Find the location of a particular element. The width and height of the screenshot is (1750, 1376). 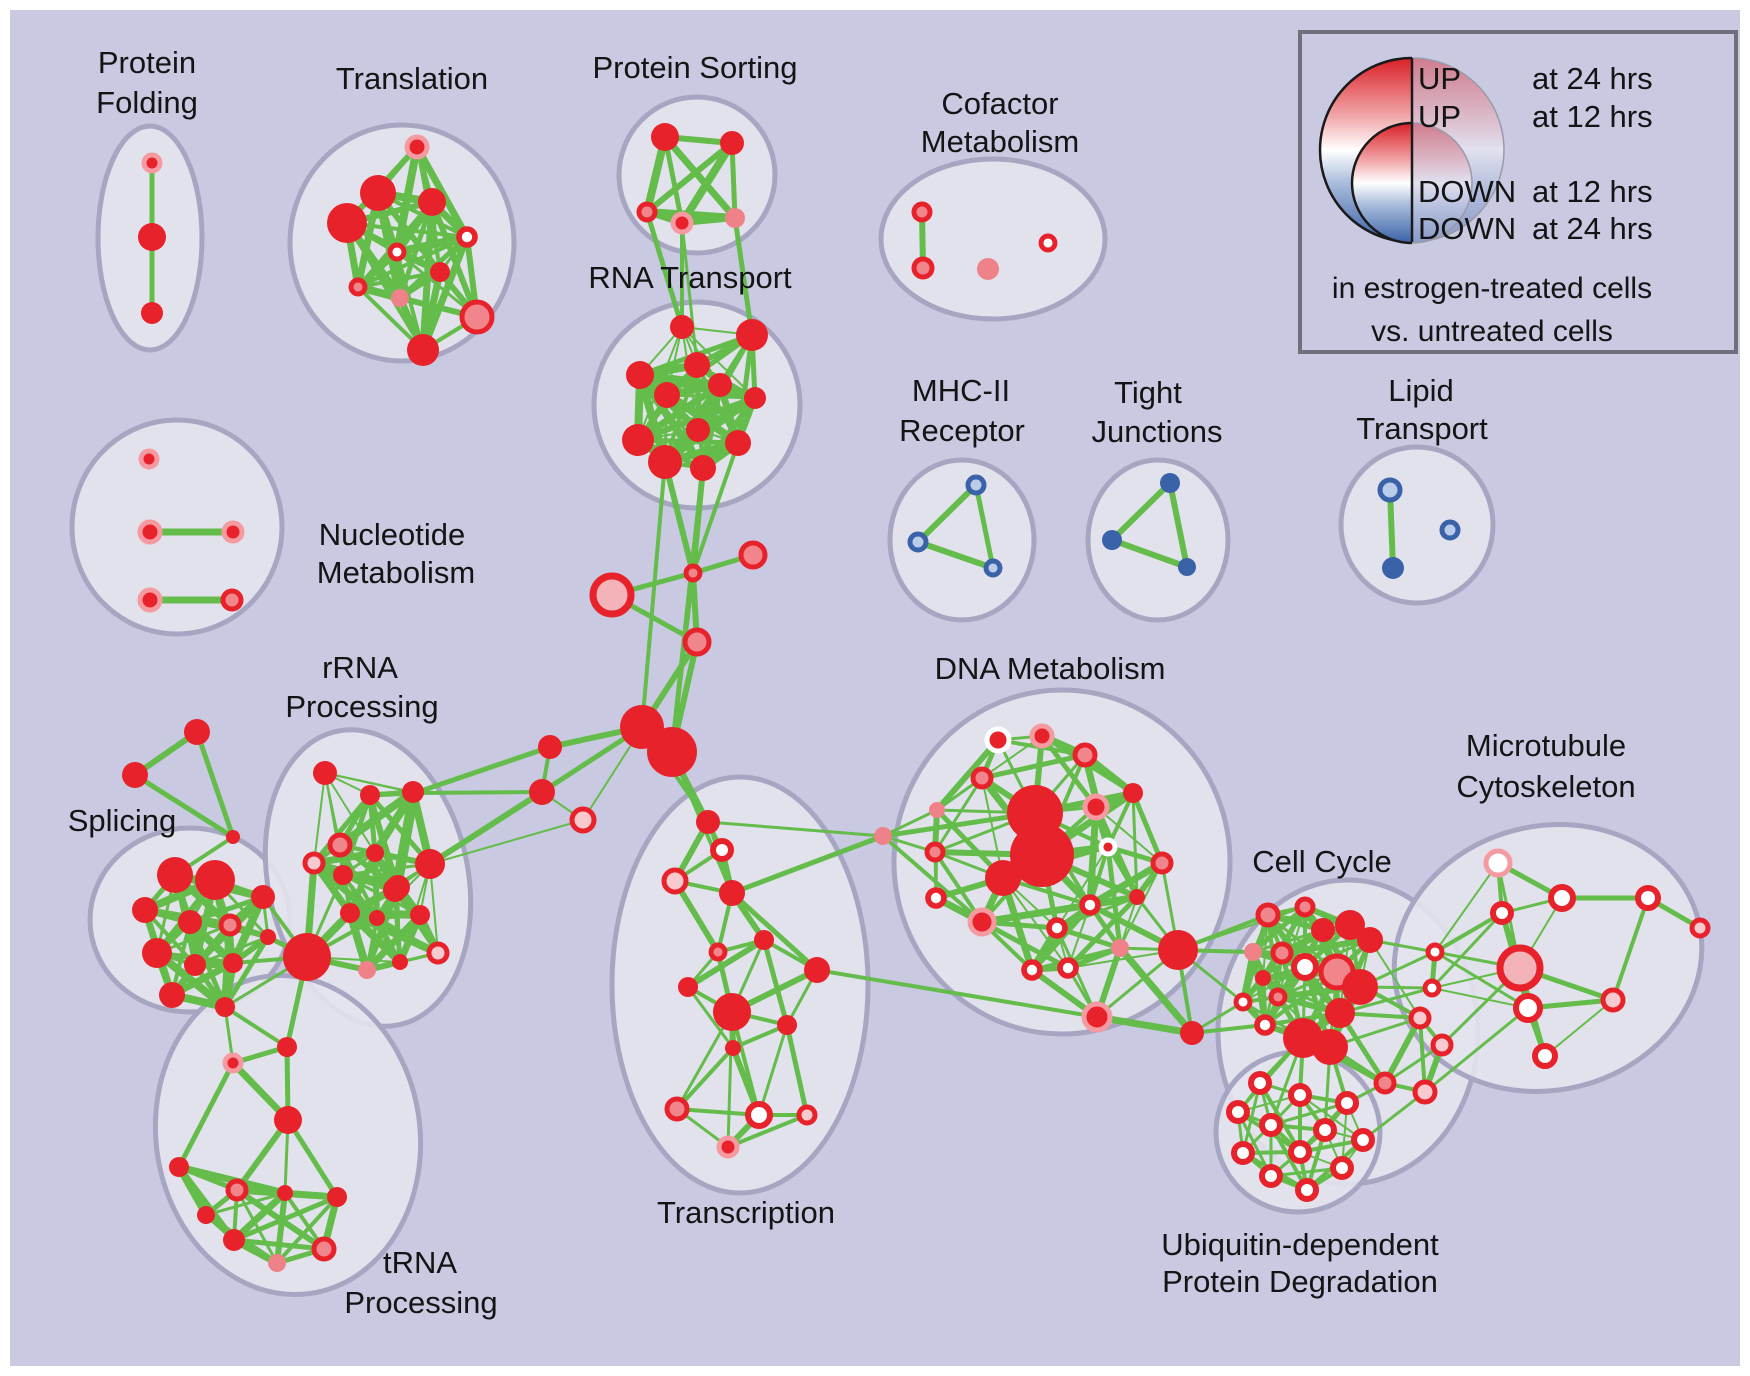

cluster-label-transcription: Transcription is located at coordinates (746, 1212).